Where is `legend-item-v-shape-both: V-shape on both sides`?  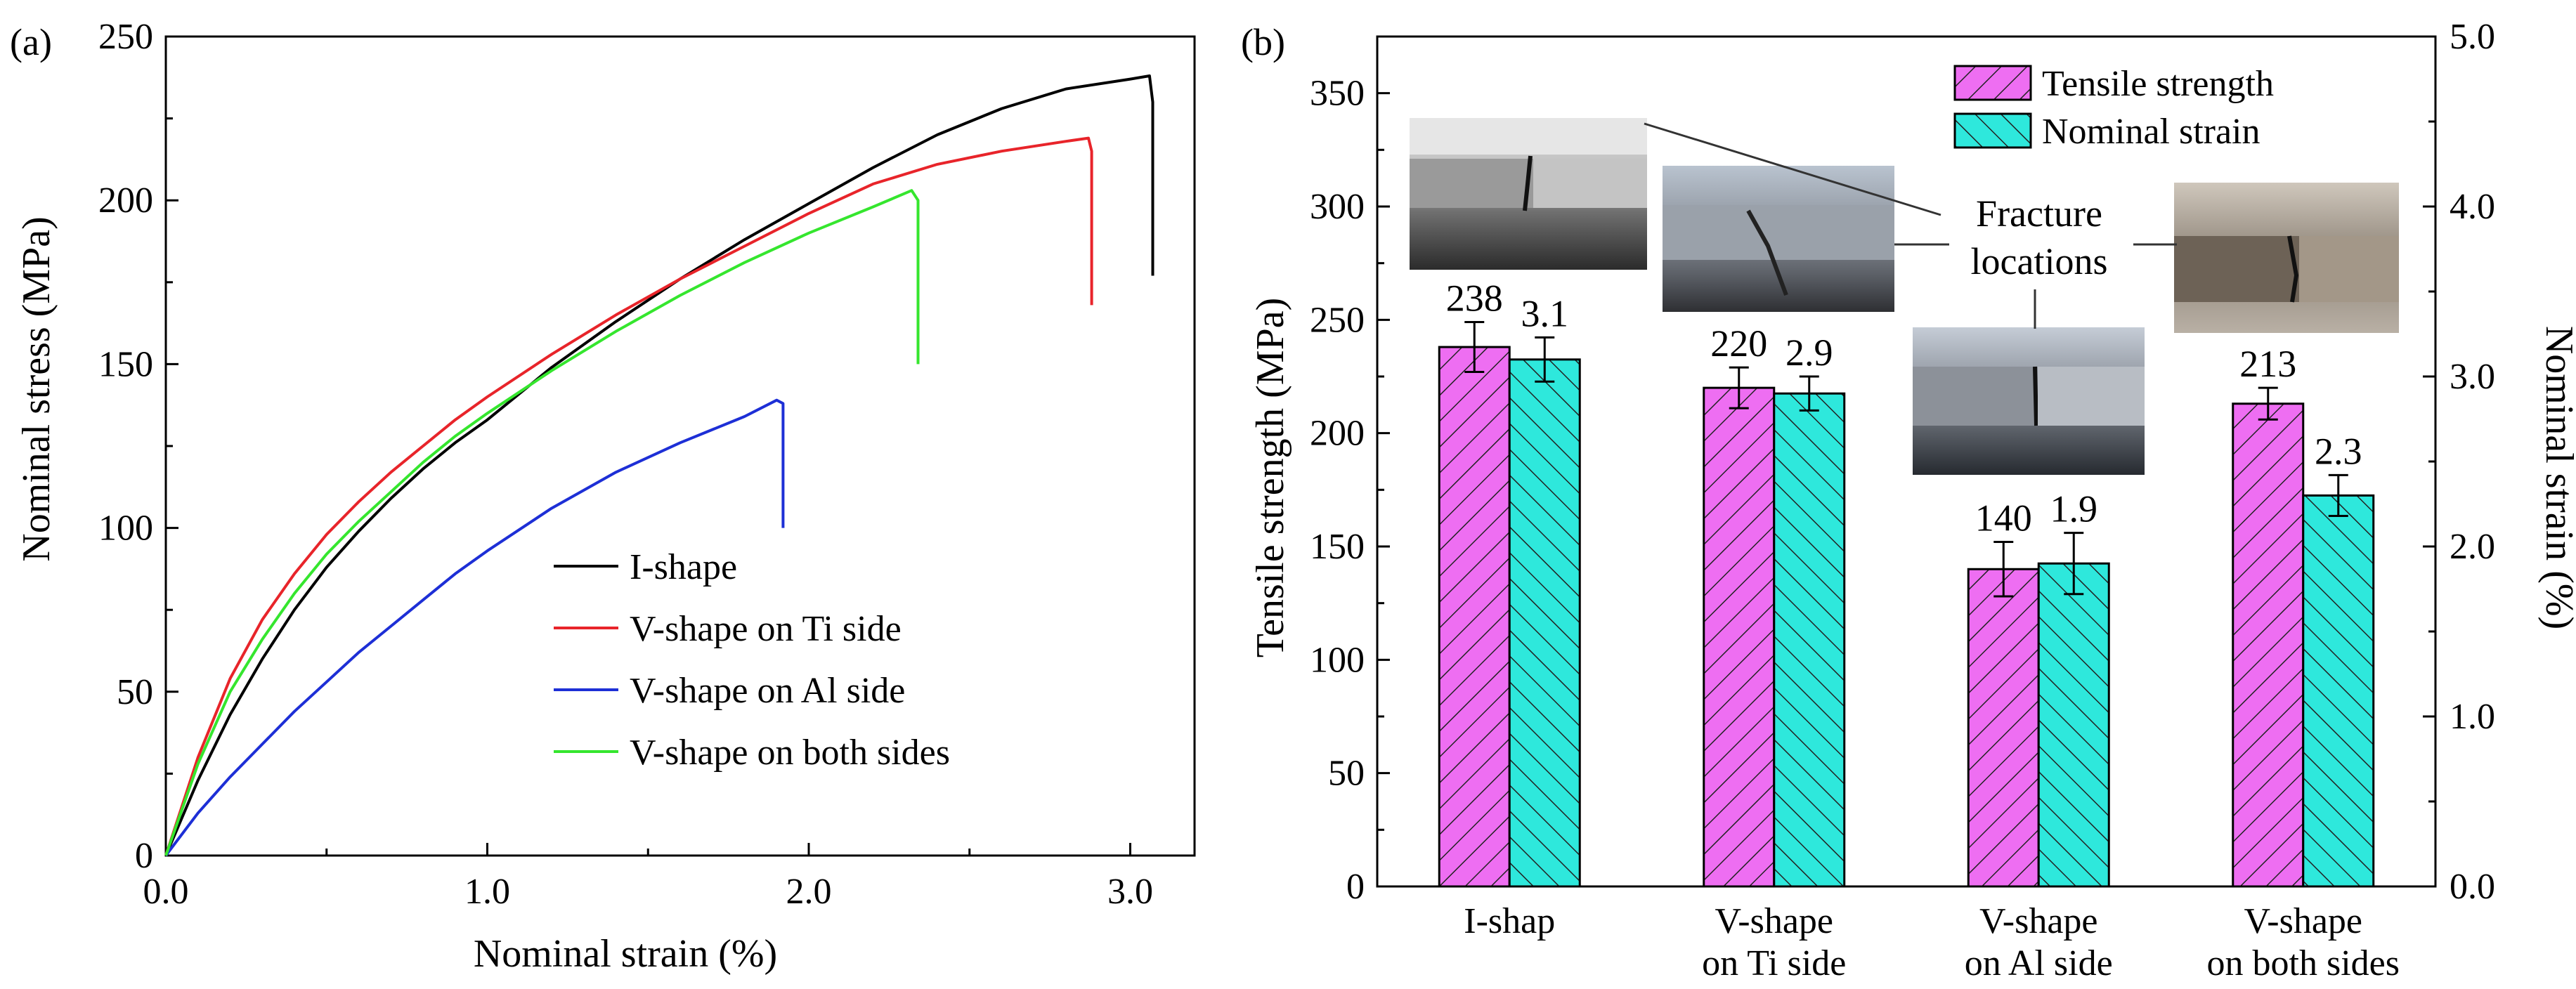
legend-item-v-shape-both: V-shape on both sides is located at coordinates (752, 753).